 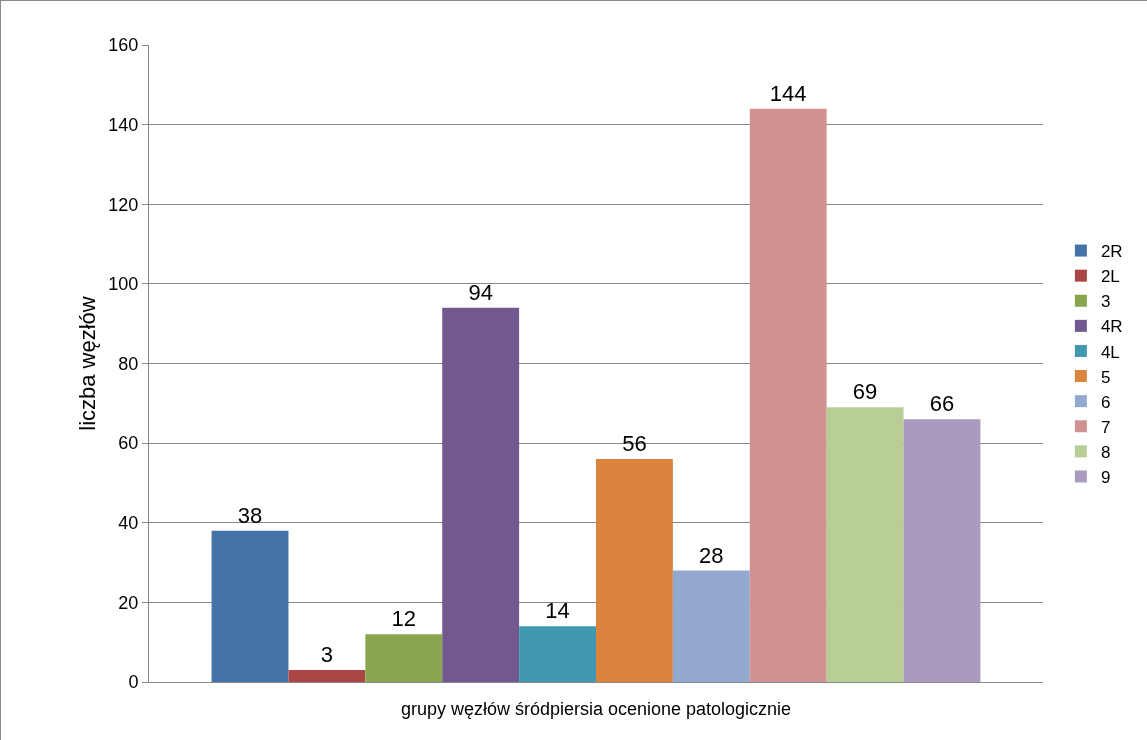 What do you see at coordinates (557, 611) in the screenshot?
I see `data-label: 14` at bounding box center [557, 611].